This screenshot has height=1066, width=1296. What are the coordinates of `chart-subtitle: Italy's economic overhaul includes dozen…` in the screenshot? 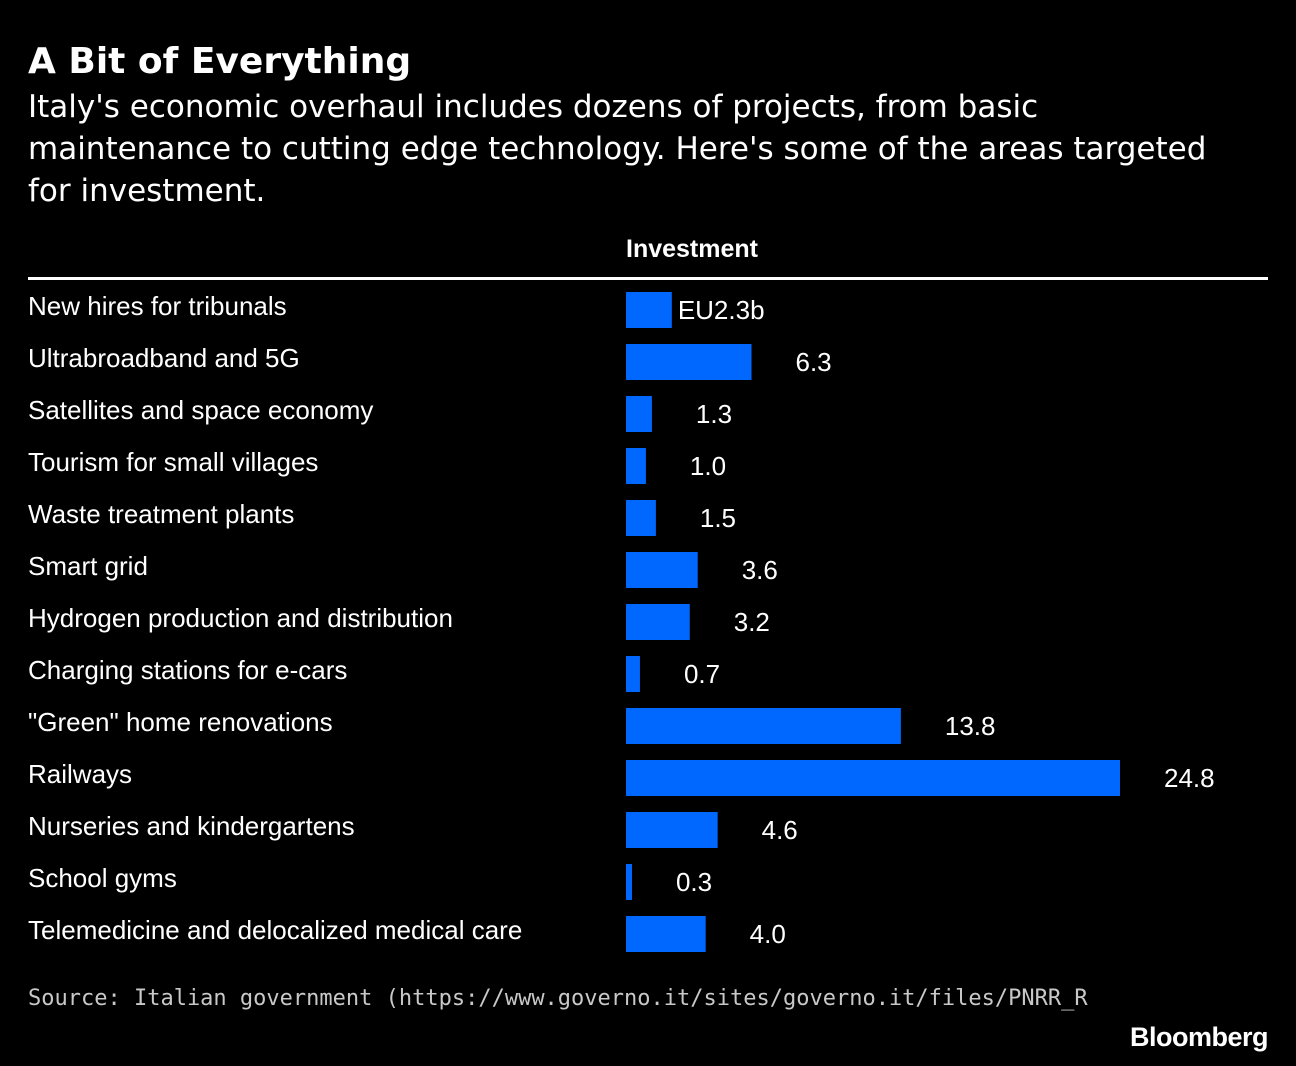 It's located at (617, 149).